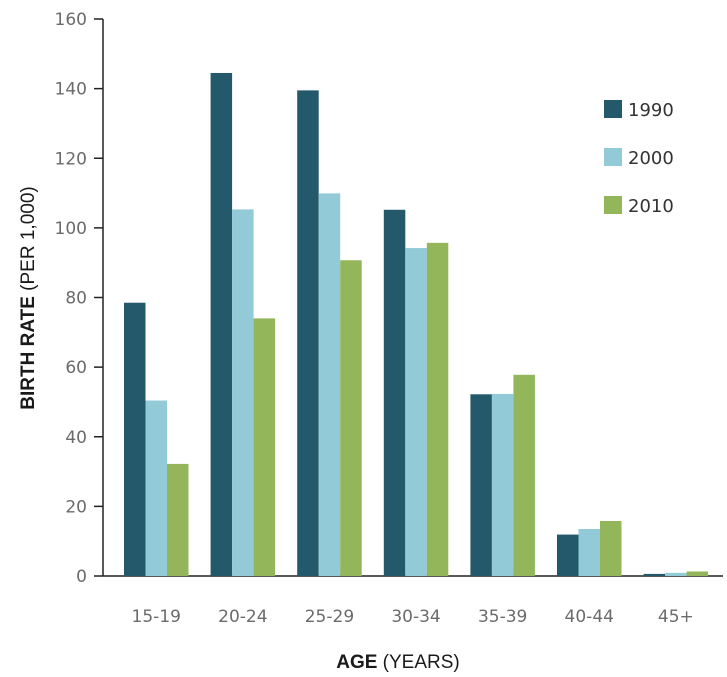 The height and width of the screenshot is (677, 727). Describe the element at coordinates (651, 158) in the screenshot. I see `legend-label-2000: 2000` at that location.